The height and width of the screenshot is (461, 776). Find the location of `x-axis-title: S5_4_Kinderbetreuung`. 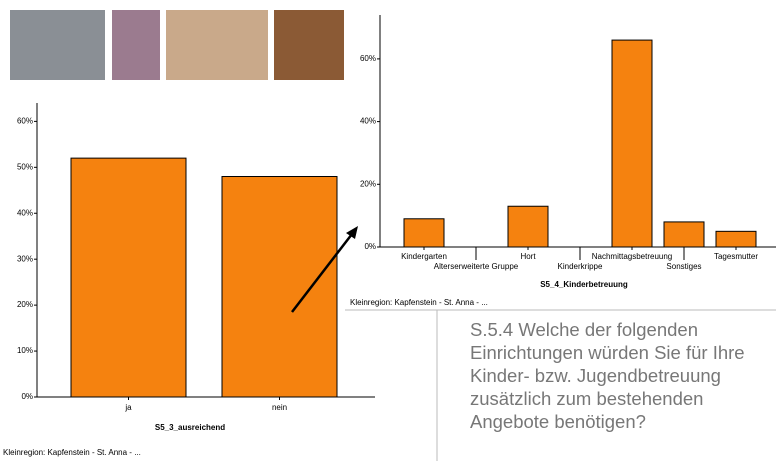

x-axis-title: S5_4_Kinderbetreuung is located at coordinates (584, 284).